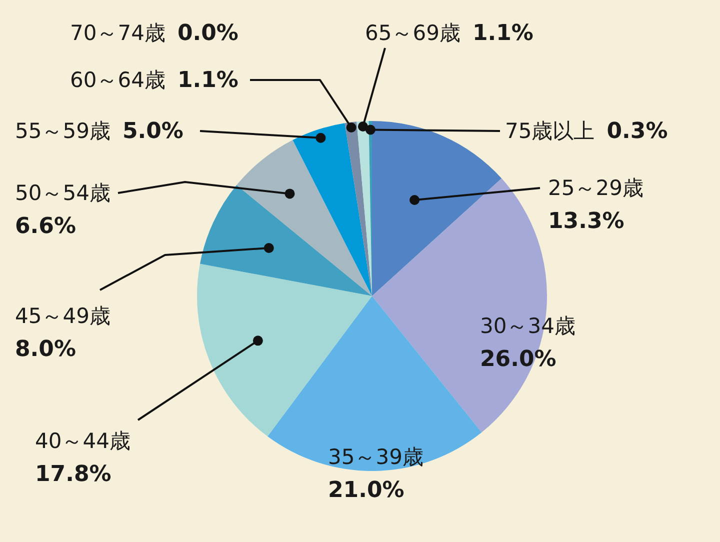 The height and width of the screenshot is (542, 720). What do you see at coordinates (118, 80) in the screenshot?
I see `slice-label: 60～64歳` at bounding box center [118, 80].